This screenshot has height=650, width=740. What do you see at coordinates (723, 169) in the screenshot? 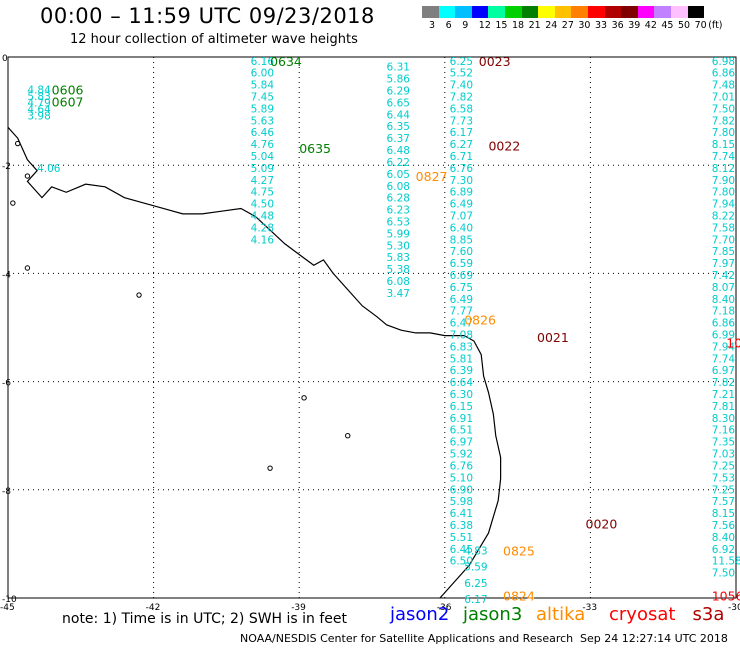
I see `wave-height-value: 8.12` at bounding box center [723, 169].